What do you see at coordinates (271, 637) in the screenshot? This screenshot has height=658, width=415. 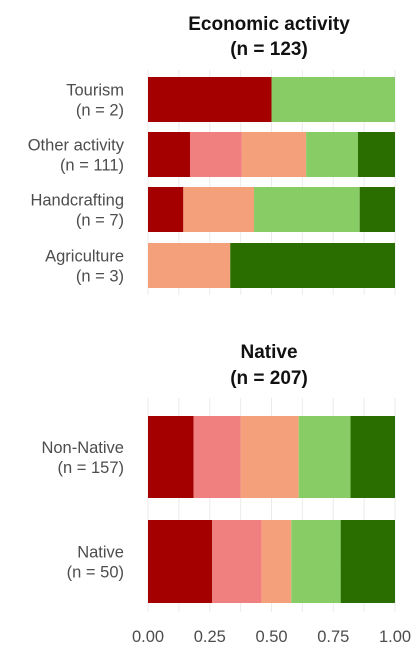 I see `x-tick-label: 0.50` at bounding box center [271, 637].